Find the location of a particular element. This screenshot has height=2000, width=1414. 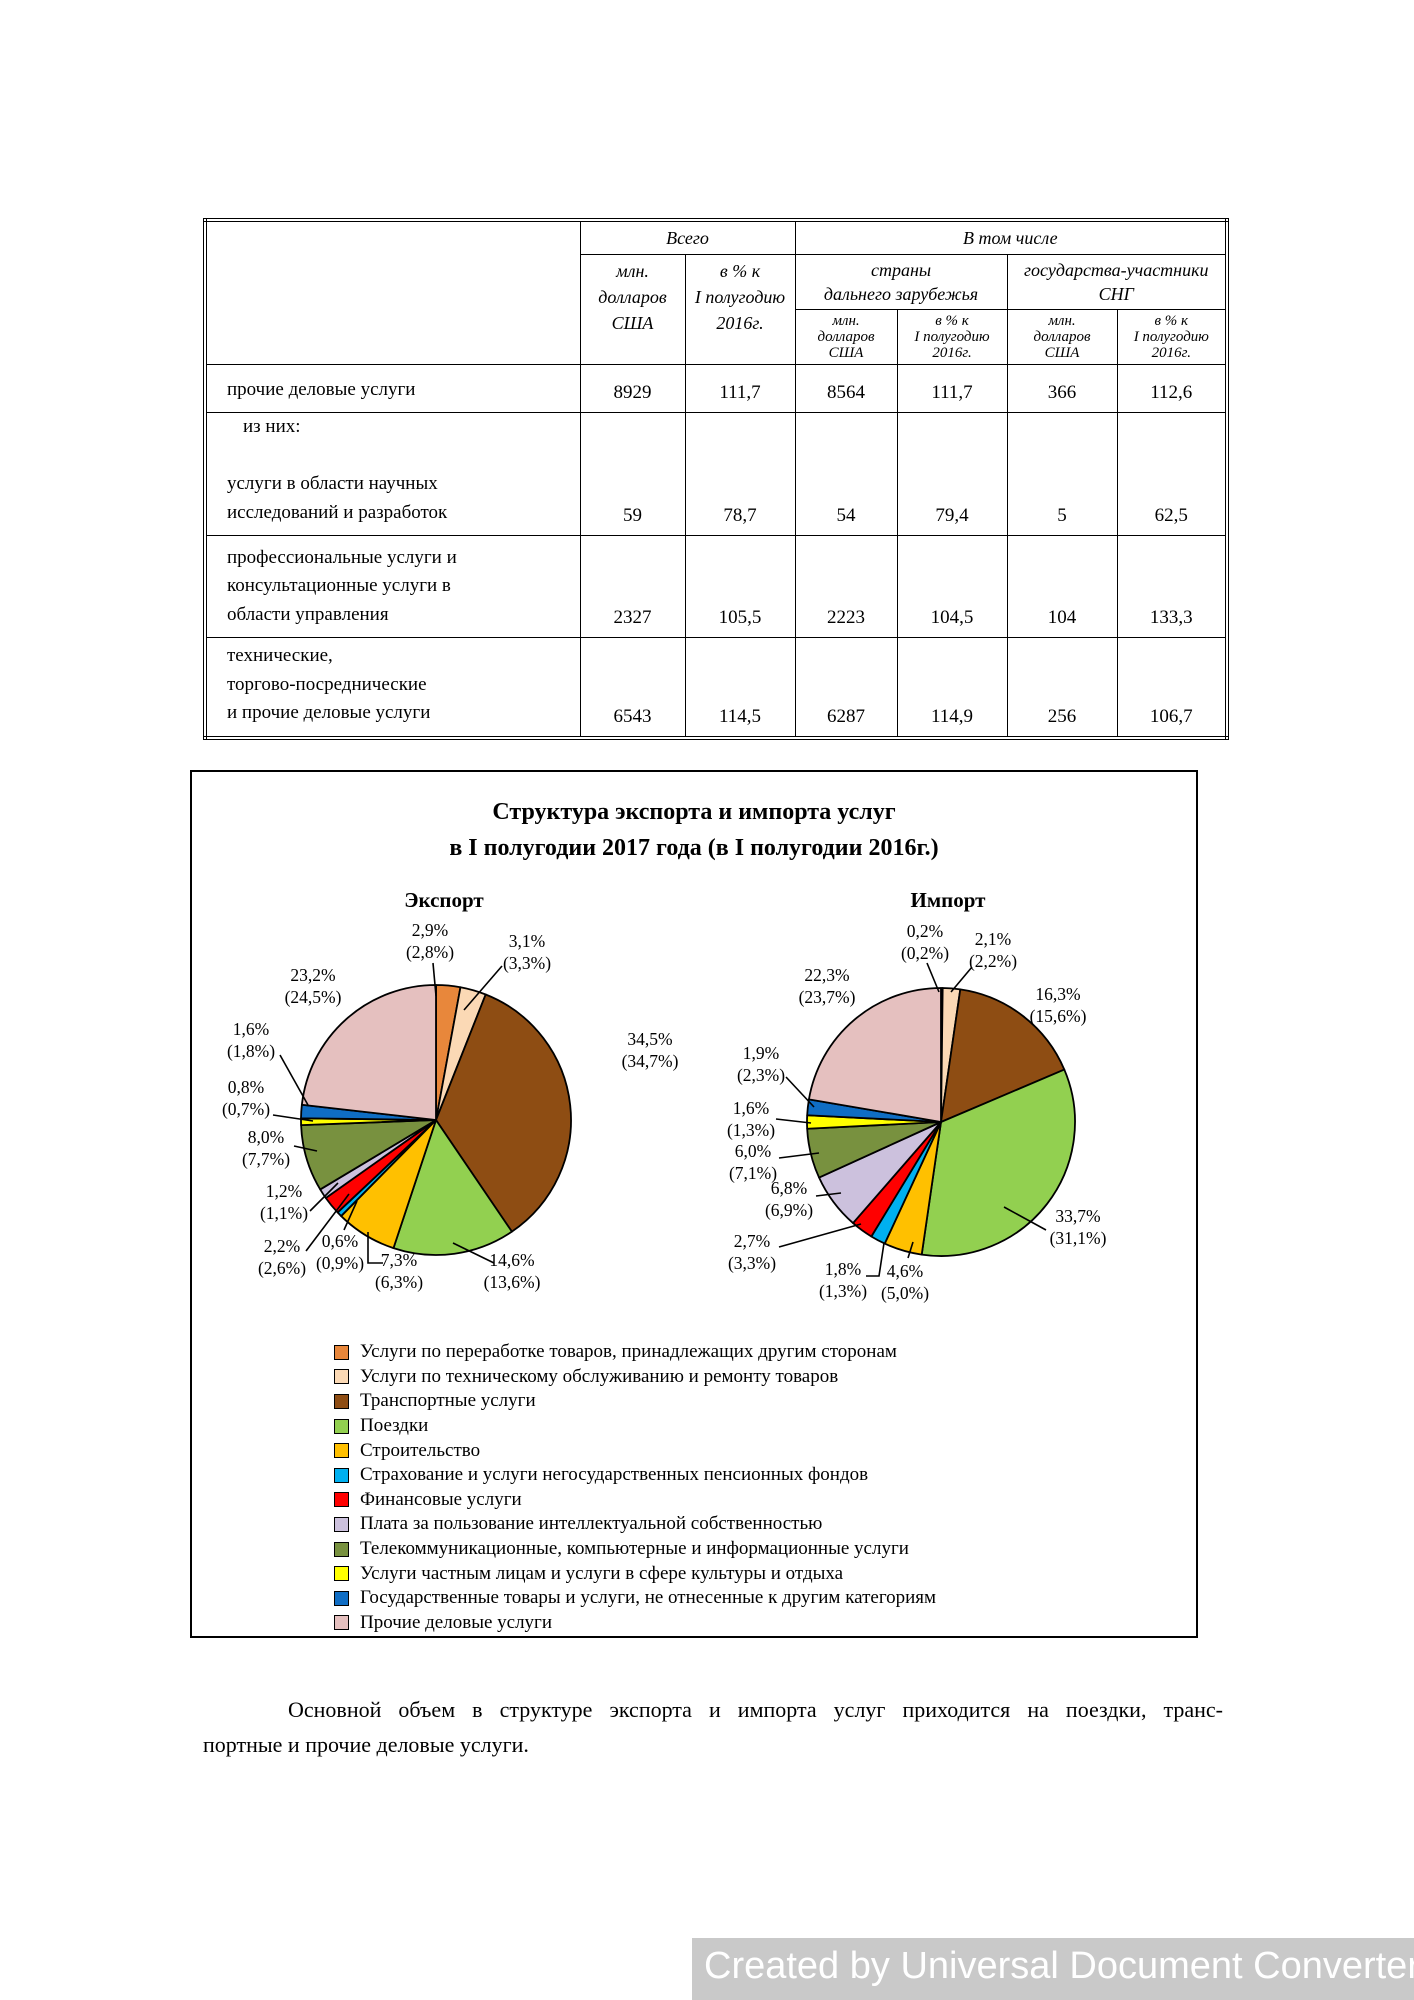

legend-label: Финансовые услуги is located at coordinates (441, 1499).